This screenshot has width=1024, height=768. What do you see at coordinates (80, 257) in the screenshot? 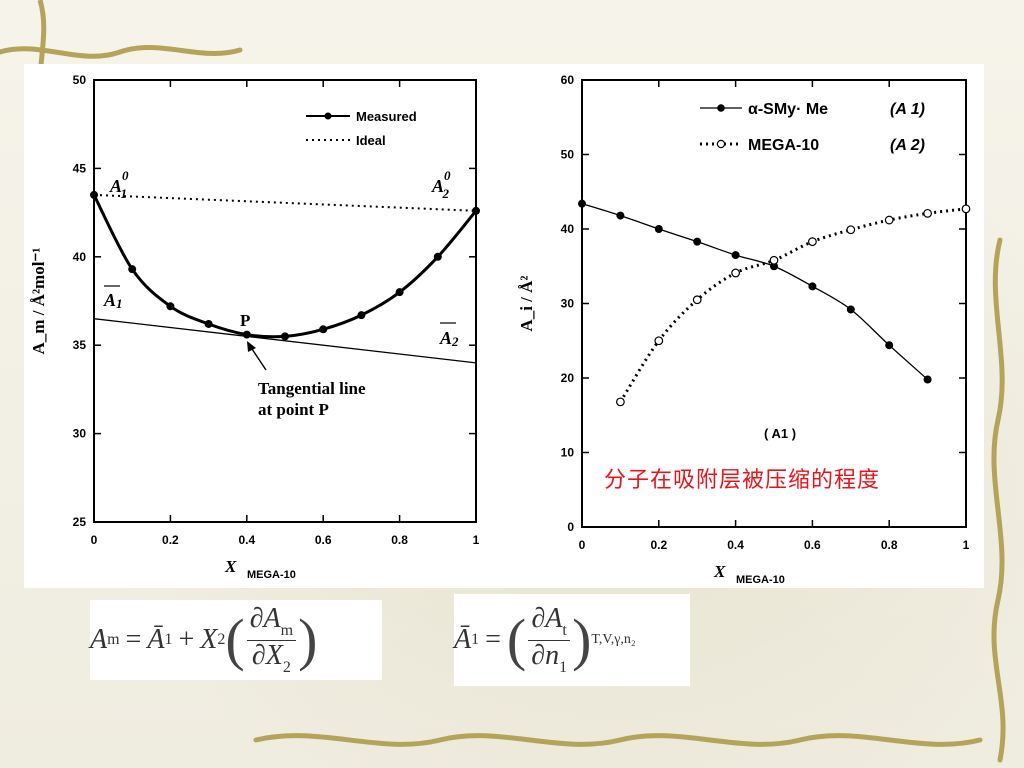
I see `chart1-ytick-label: 40` at bounding box center [80, 257].